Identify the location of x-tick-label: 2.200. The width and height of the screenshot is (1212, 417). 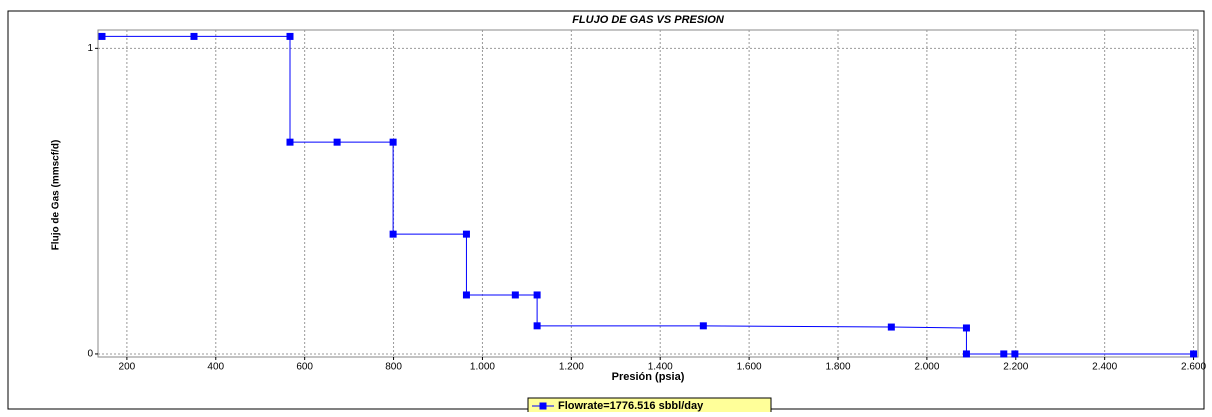
(1015, 367).